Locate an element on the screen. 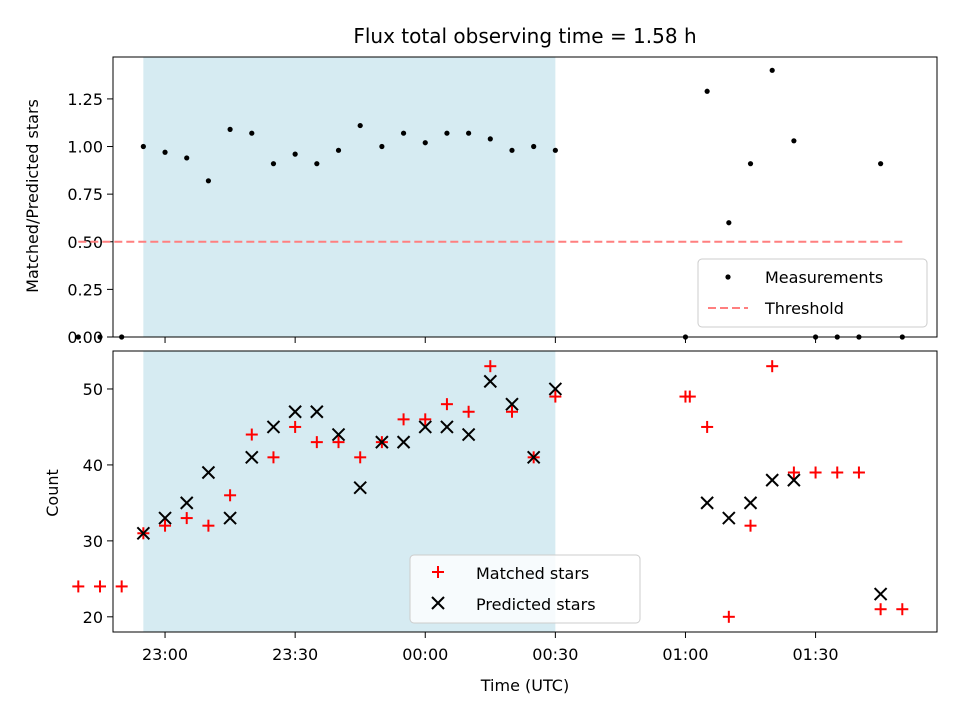 The image size is (960, 720). x-tick-label: 23:00 is located at coordinates (165, 654).